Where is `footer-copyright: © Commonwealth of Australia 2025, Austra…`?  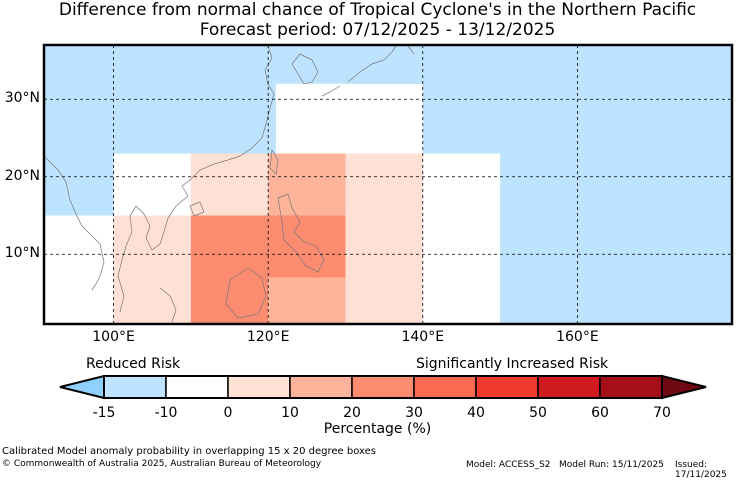 footer-copyright: © Commonwealth of Australia 2025, Austra… is located at coordinates (162, 464).